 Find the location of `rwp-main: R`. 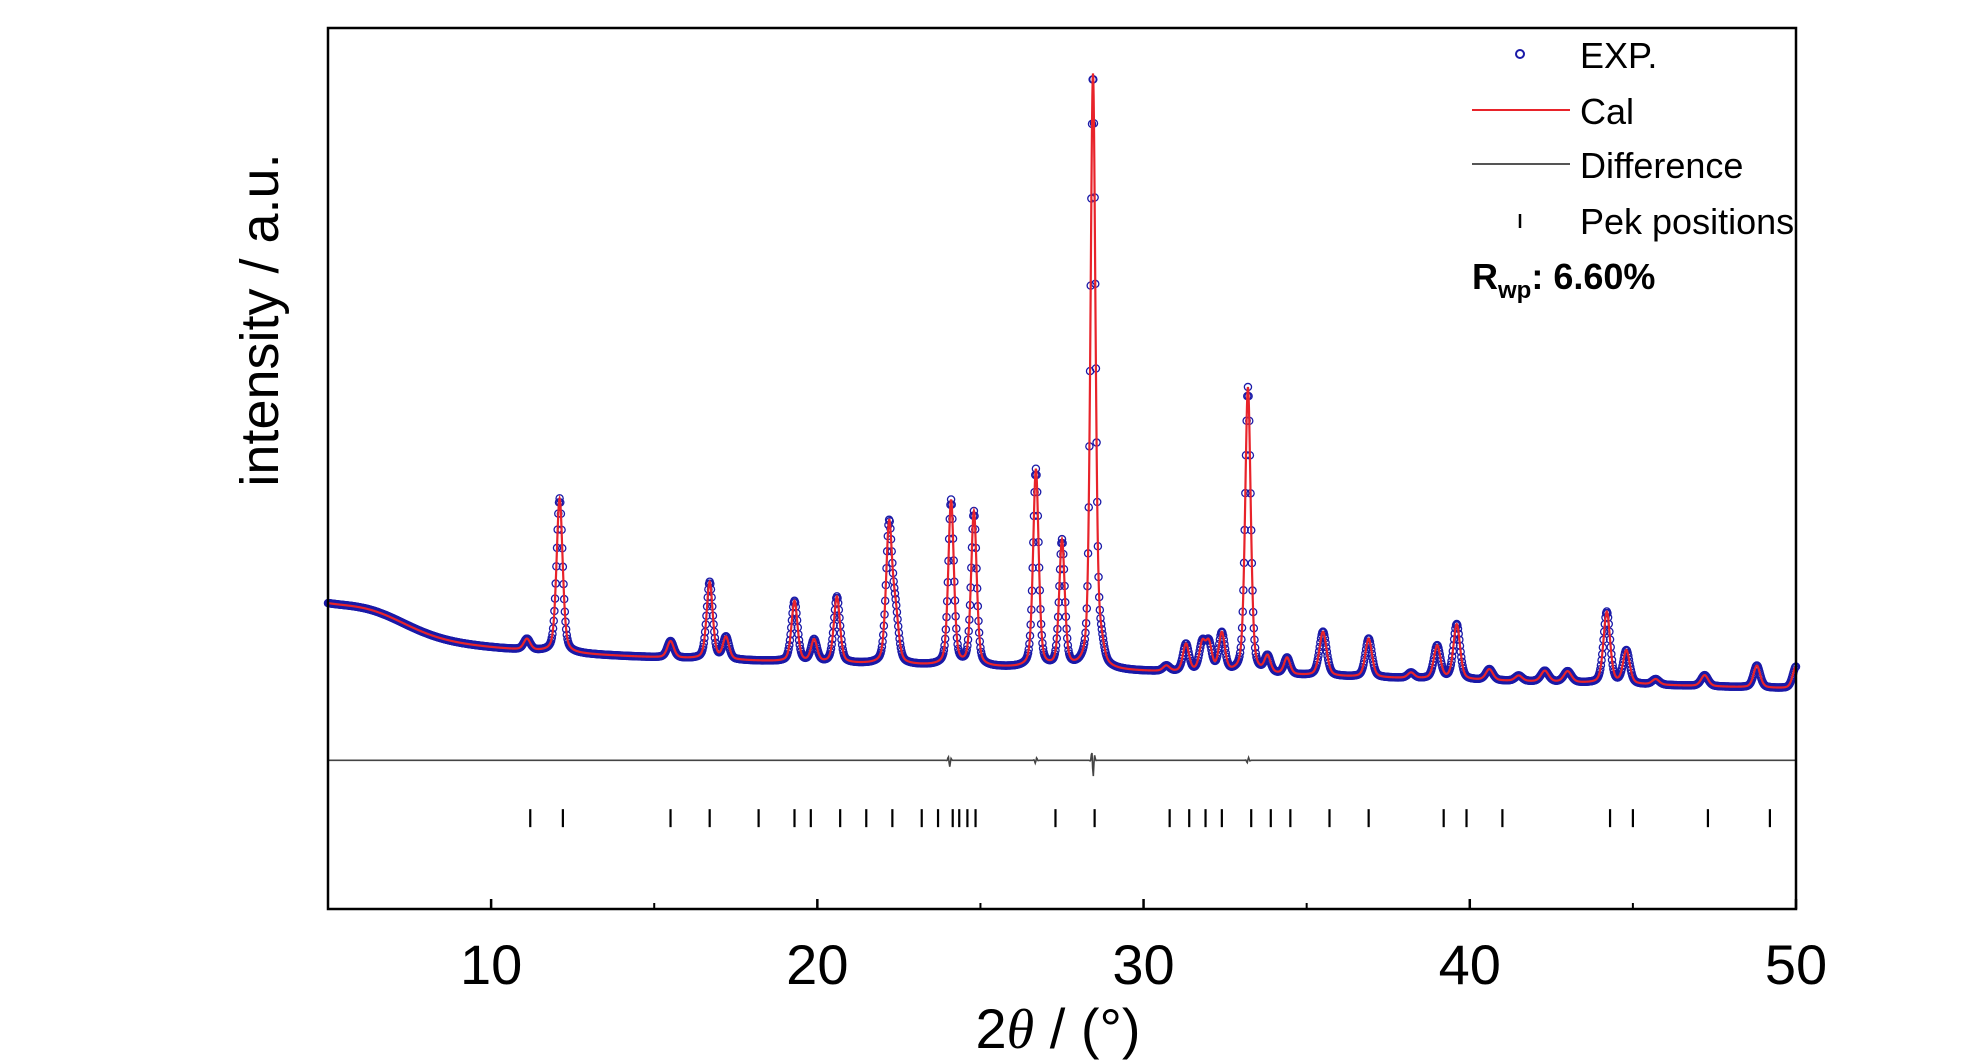

rwp-main: R is located at coordinates (1485, 276).